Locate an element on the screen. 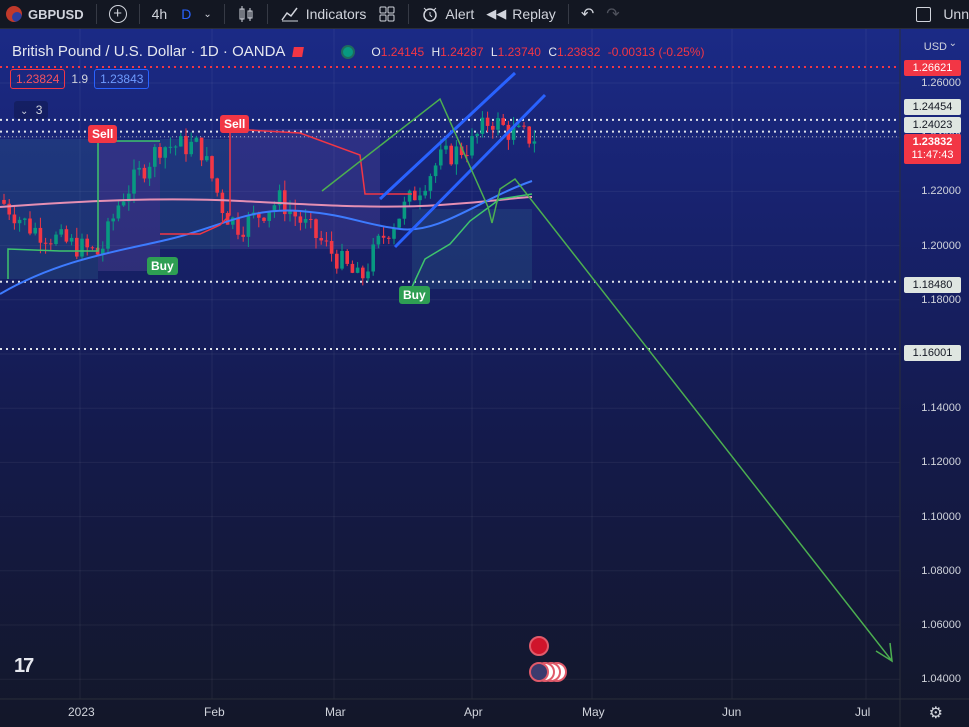  indicators-button: Indicators is located at coordinates (323, 14).